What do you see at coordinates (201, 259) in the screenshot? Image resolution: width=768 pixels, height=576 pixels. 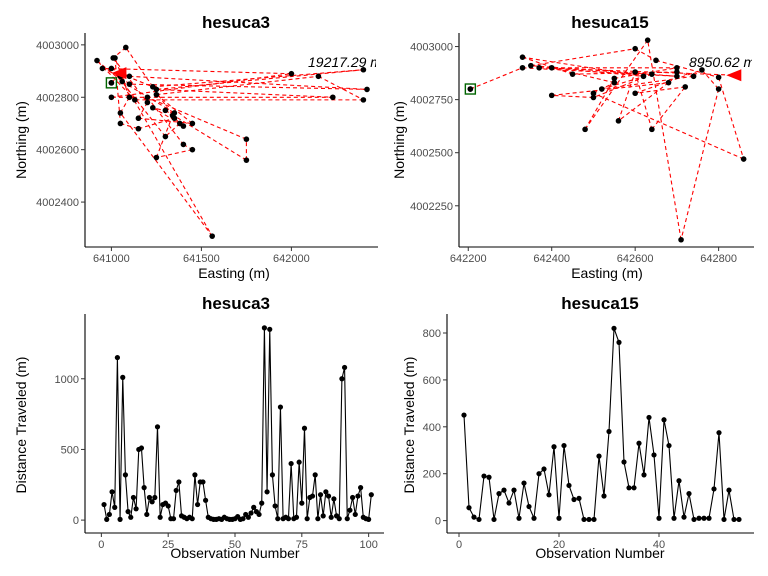 I see `x-tick-label: 641500` at bounding box center [201, 259].